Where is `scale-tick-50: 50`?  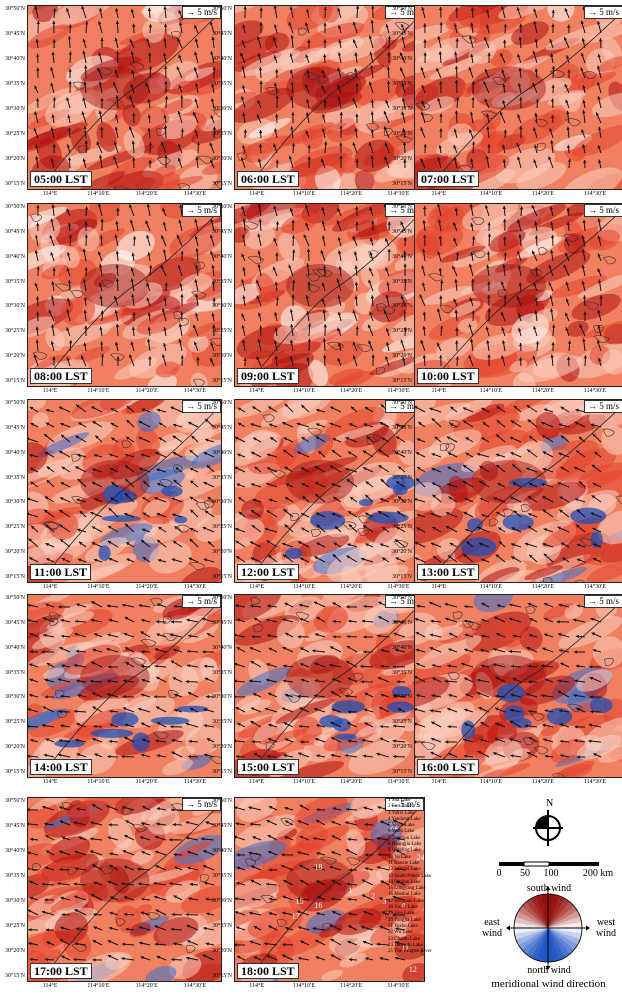
scale-tick-50: 50 is located at coordinates (525, 874).